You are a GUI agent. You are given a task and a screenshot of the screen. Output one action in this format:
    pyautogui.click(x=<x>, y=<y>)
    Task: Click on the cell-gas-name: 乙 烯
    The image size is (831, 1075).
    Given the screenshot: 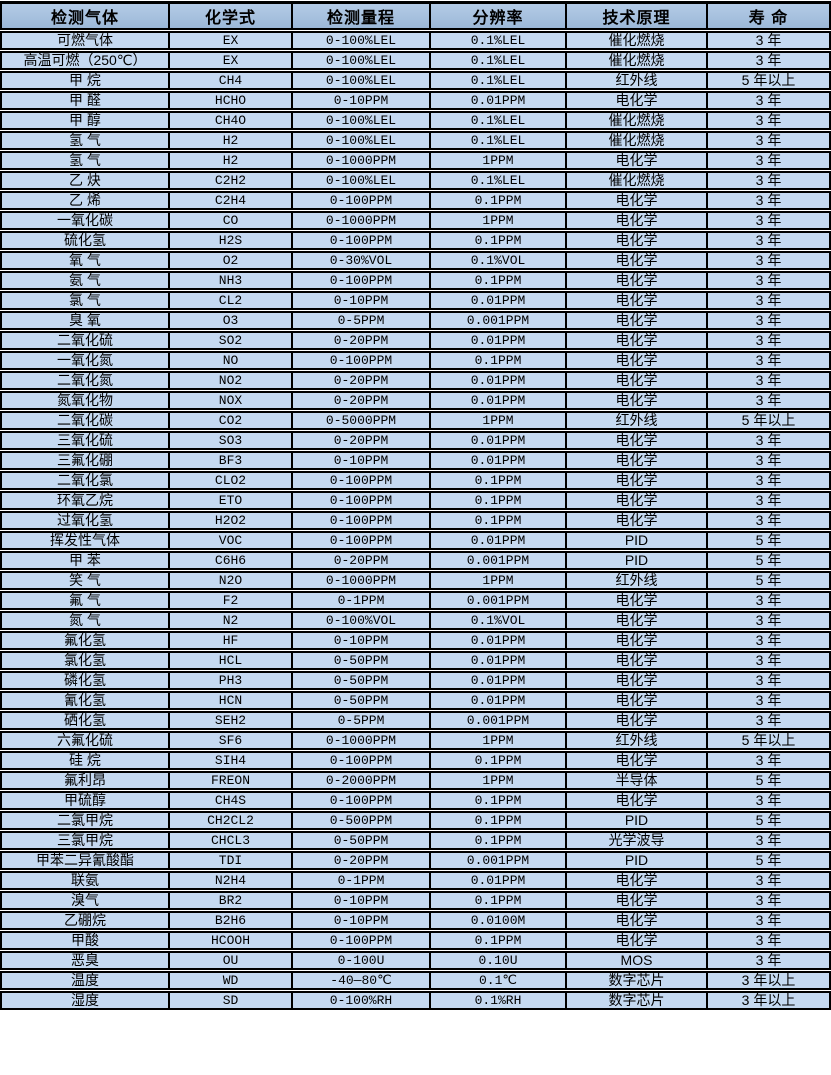 What is the action you would take?
    pyautogui.click(x=84, y=200)
    